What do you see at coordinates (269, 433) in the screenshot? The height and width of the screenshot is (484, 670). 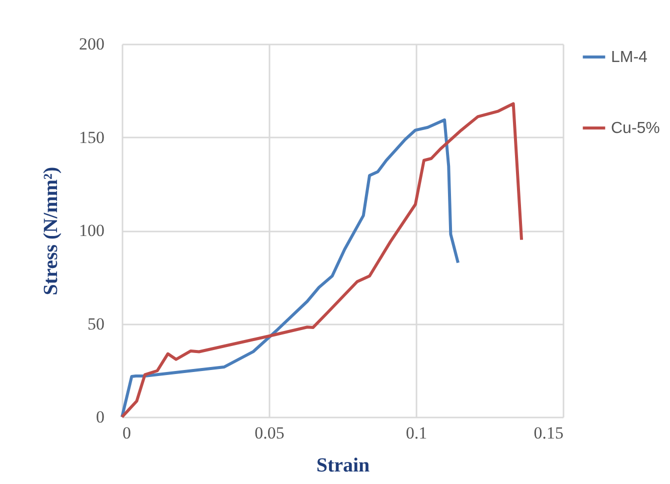 I see `x-tick-label: 0.05` at bounding box center [269, 433].